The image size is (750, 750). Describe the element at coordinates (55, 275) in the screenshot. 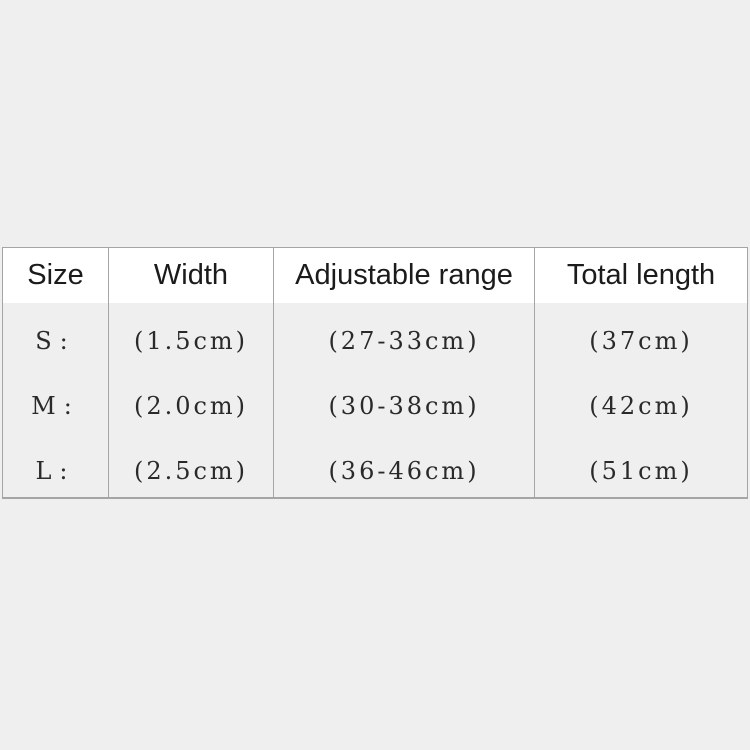

I see `header-cell-size: Size` at that location.